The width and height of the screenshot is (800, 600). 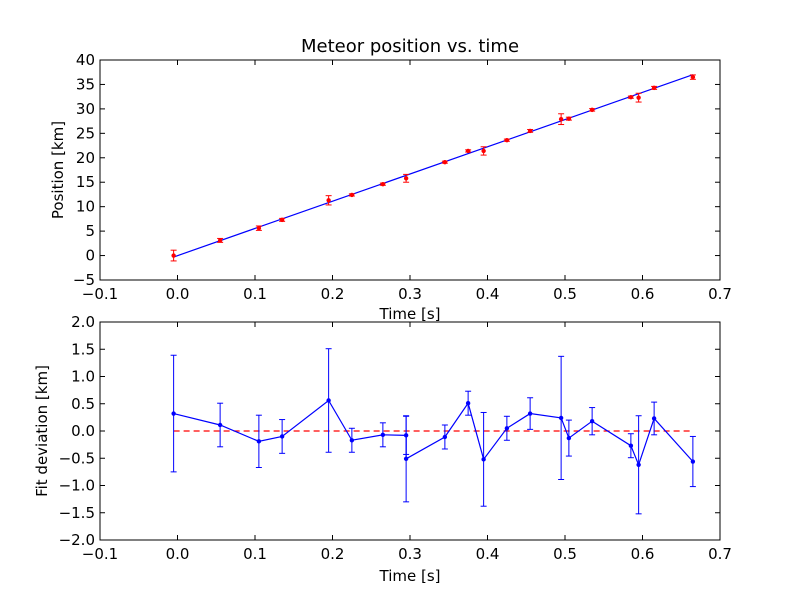 I want to click on deviation-y-tick-label: 0.5, so click(x=83, y=404).